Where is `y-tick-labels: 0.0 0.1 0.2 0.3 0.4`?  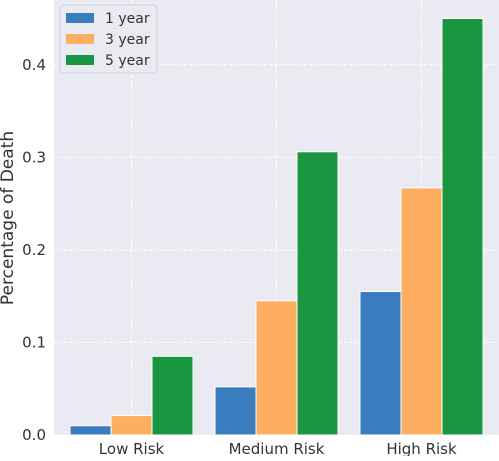
y-tick-labels: 0.0 0.1 0.2 0.3 0.4 is located at coordinates (34, 250).